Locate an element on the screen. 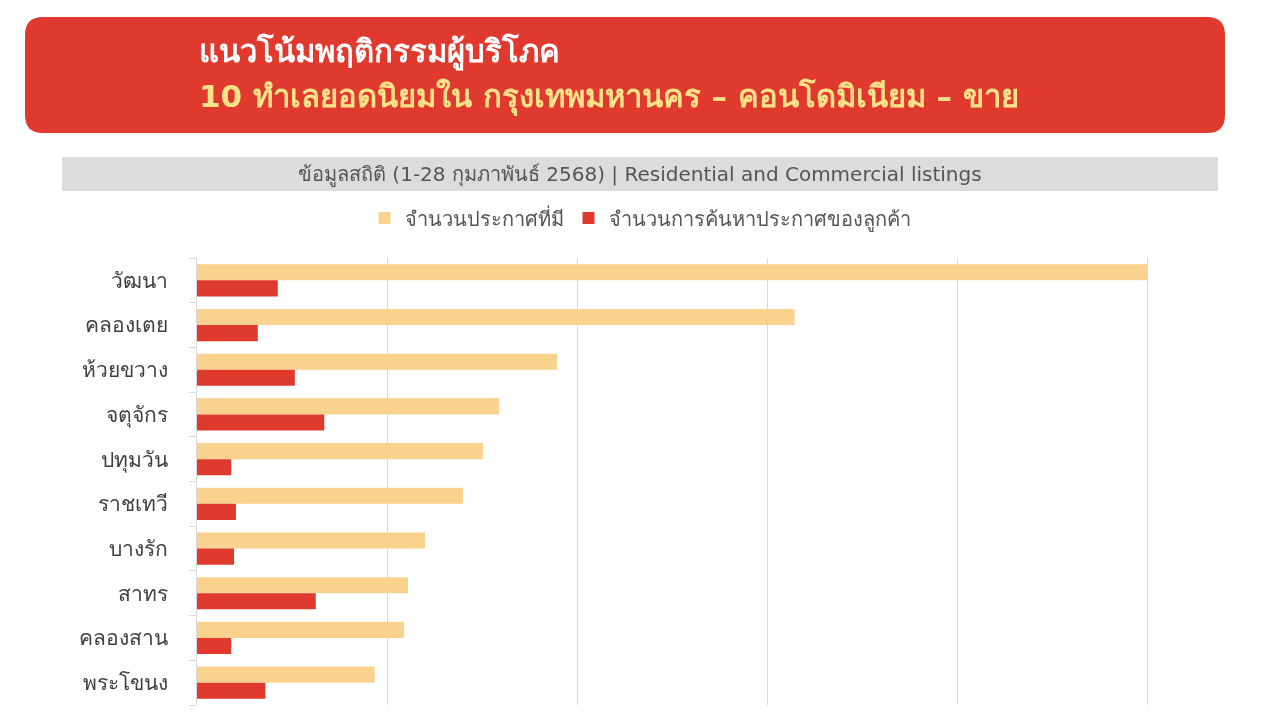  legend-label: จำนวนประกาศที่มี is located at coordinates (484, 217).